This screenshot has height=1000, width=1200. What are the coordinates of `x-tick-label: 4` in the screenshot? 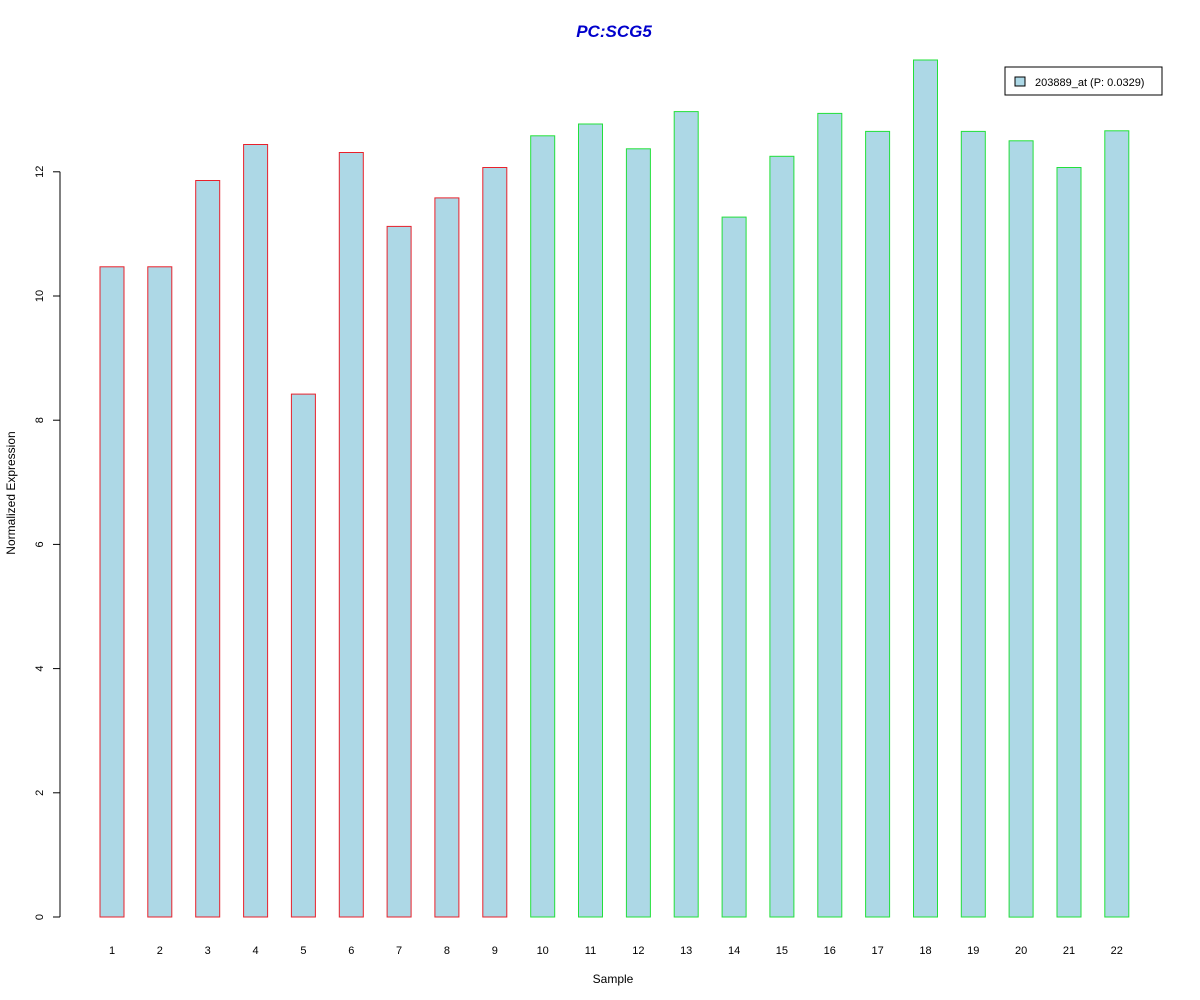 It's located at (256, 951).